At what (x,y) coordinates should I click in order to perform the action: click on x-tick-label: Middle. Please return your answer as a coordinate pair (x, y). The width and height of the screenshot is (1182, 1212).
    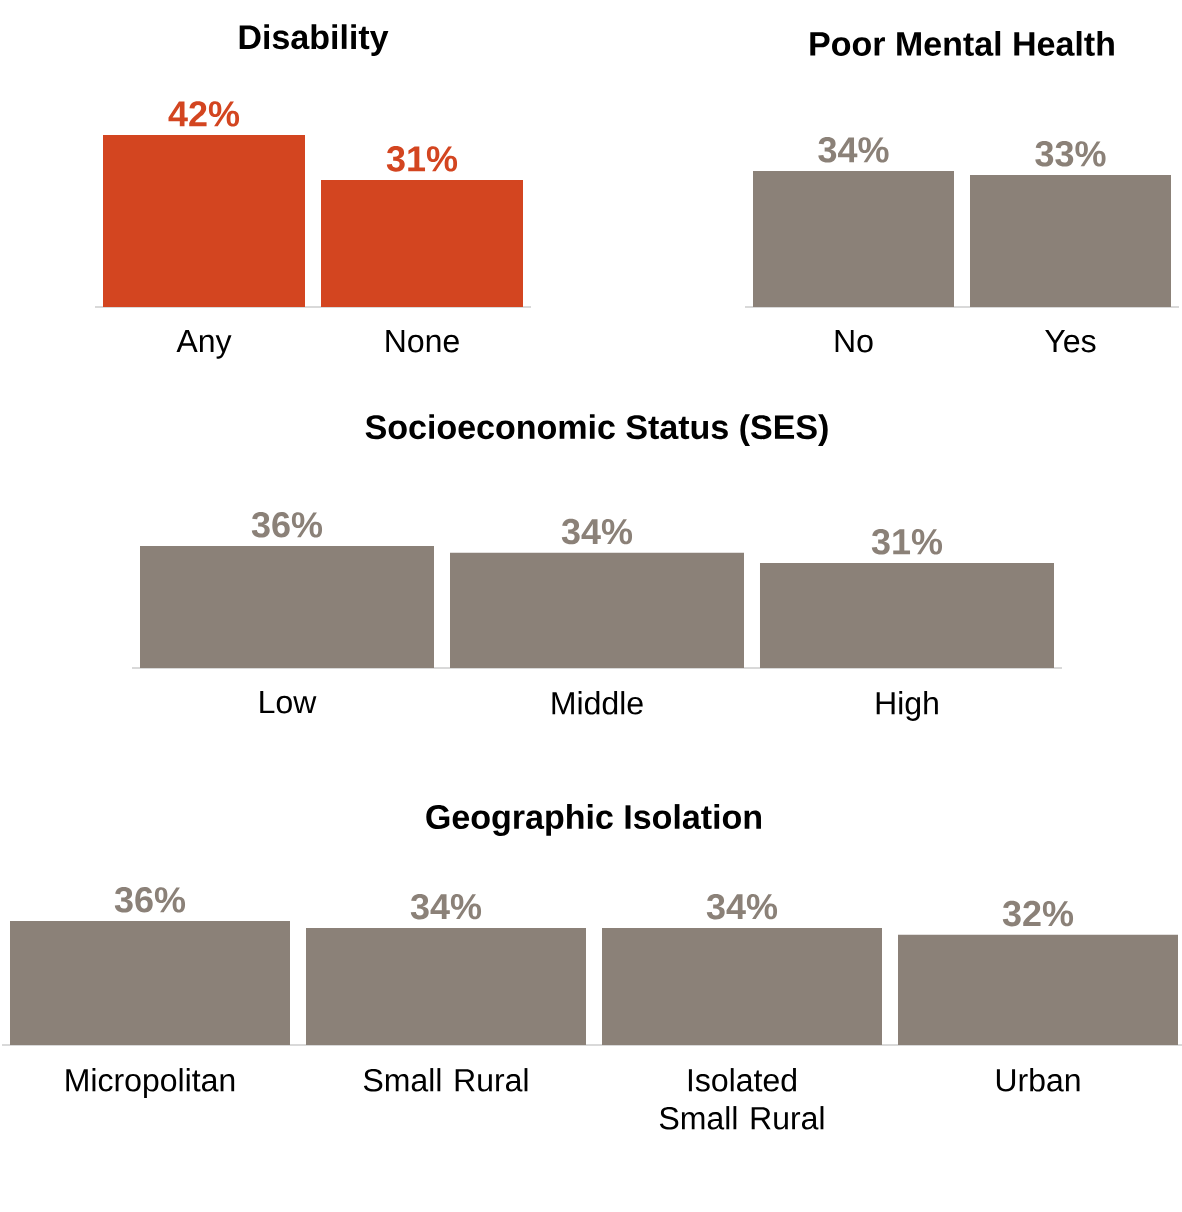
    Looking at the image, I should click on (597, 703).